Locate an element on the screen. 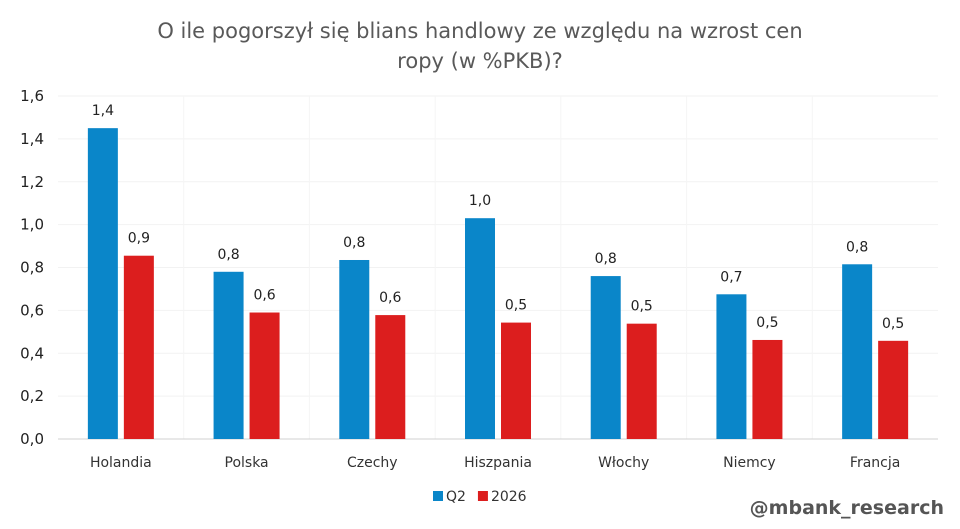 Image resolution: width=960 pixels, height=529 pixels. bar-q2-czechy is located at coordinates (354, 349).